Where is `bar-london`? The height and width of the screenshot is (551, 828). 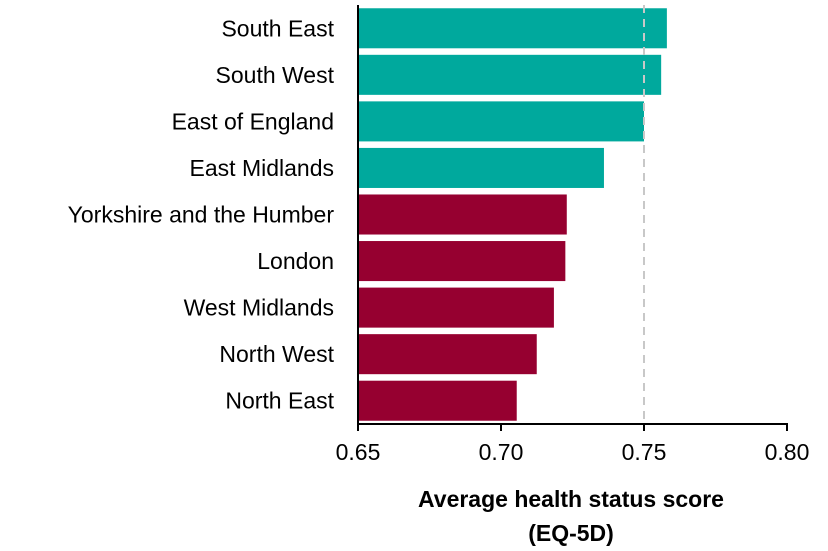
bar-london is located at coordinates (462, 261).